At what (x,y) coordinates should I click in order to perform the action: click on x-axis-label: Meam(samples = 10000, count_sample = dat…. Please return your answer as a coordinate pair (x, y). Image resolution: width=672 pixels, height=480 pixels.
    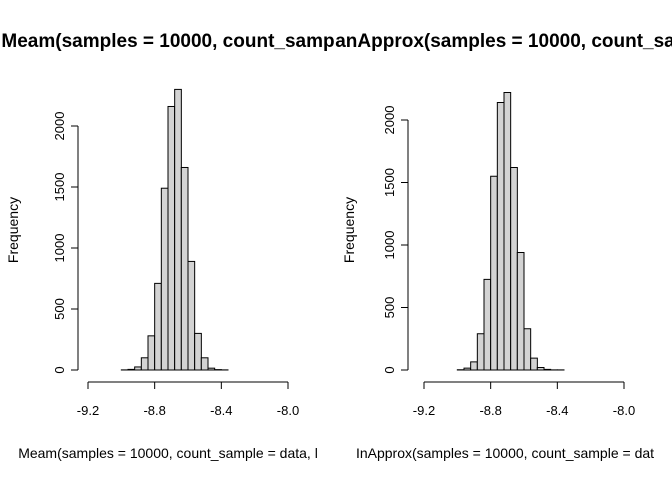
    Looking at the image, I should click on (168, 453).